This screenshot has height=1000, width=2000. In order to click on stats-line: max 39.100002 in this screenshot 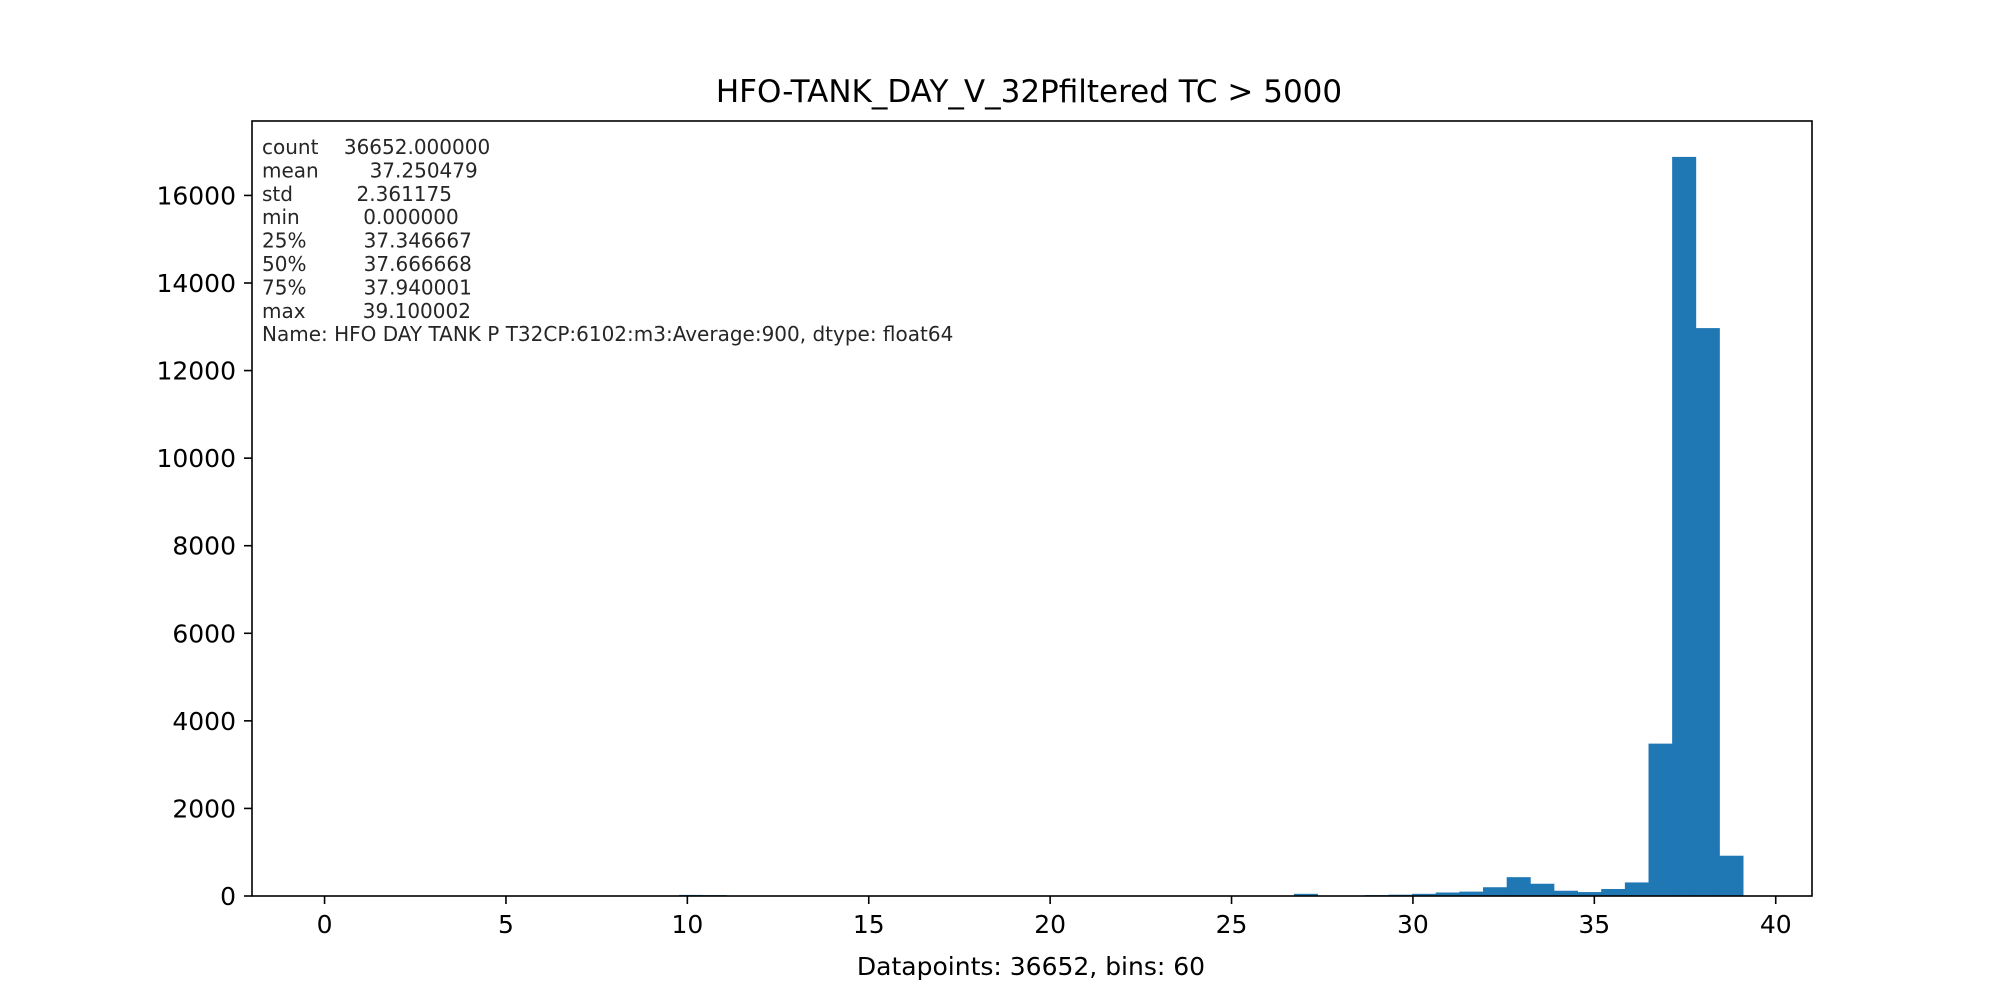, I will do `click(366, 311)`.